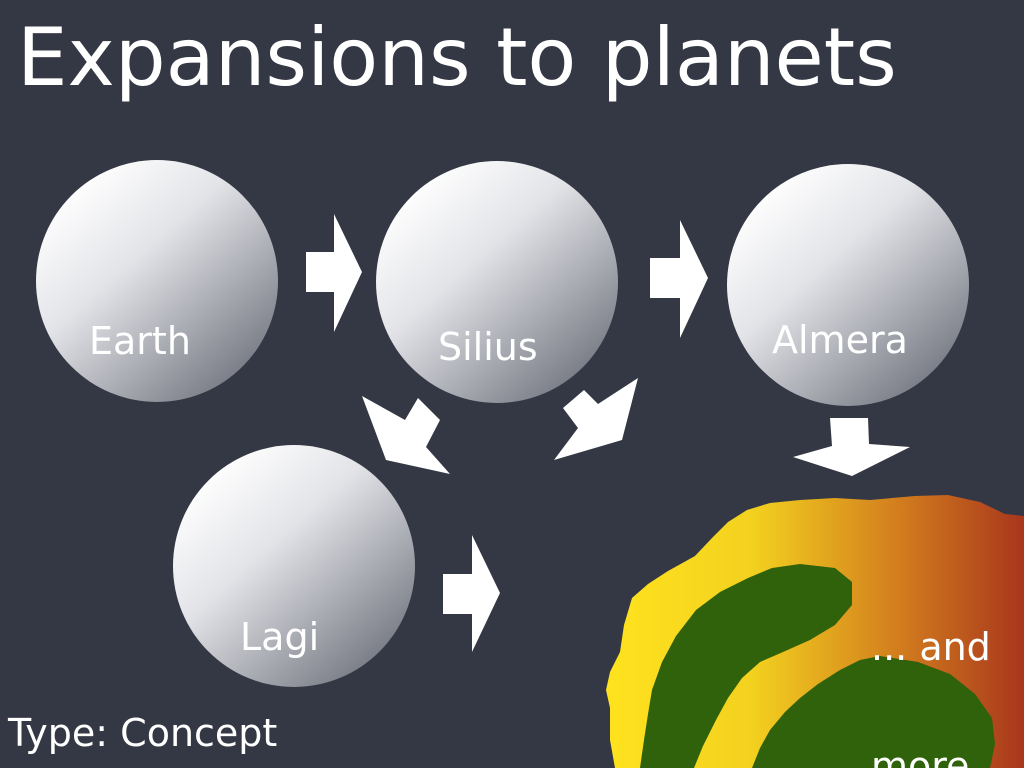 Image resolution: width=1024 pixels, height=768 pixels. What do you see at coordinates (140, 341) in the screenshot?
I see `planet-label-earth: Earth` at bounding box center [140, 341].